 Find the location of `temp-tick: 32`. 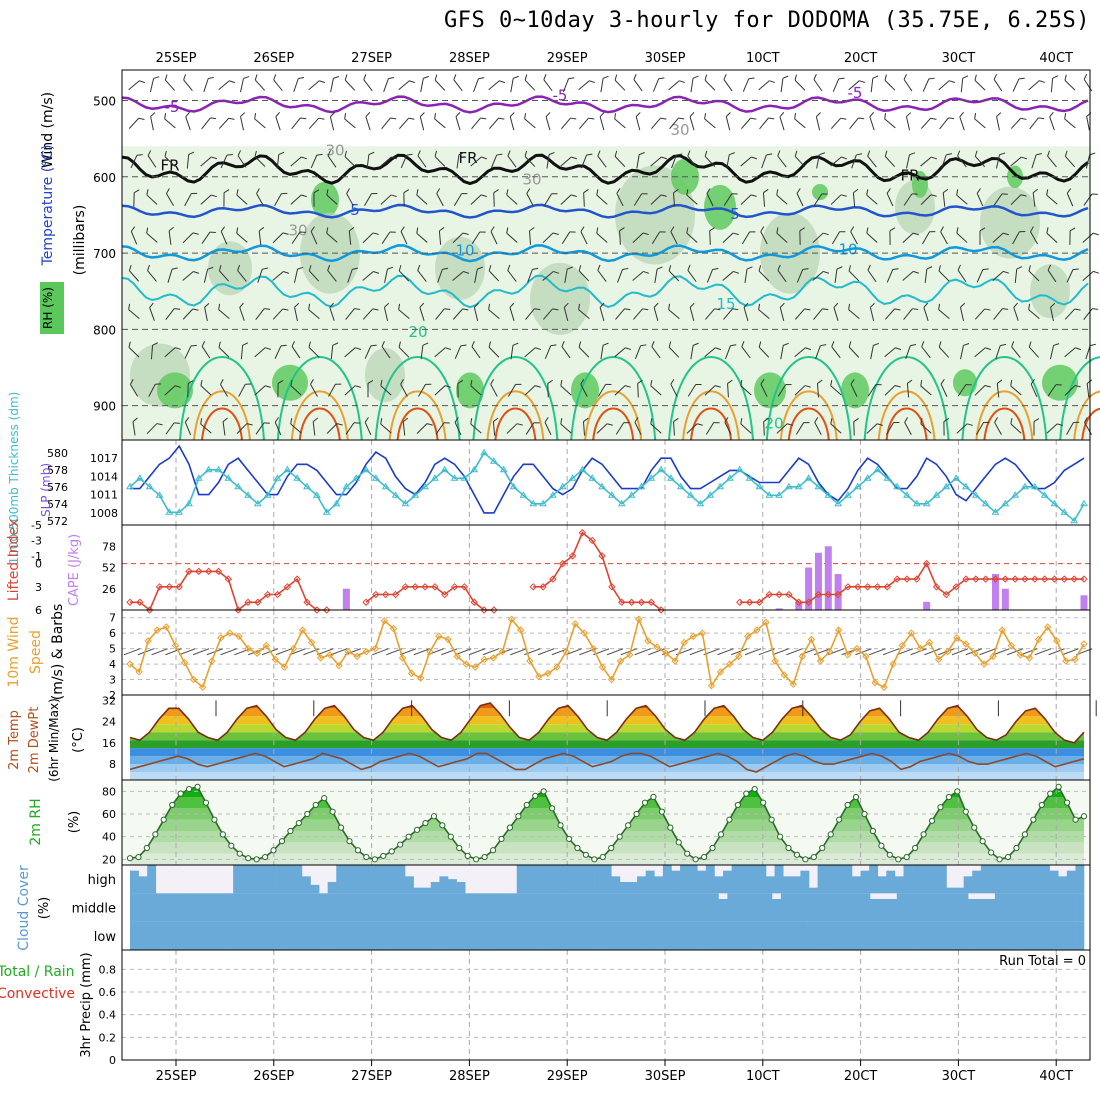

temp-tick: 32 is located at coordinates (109, 700).